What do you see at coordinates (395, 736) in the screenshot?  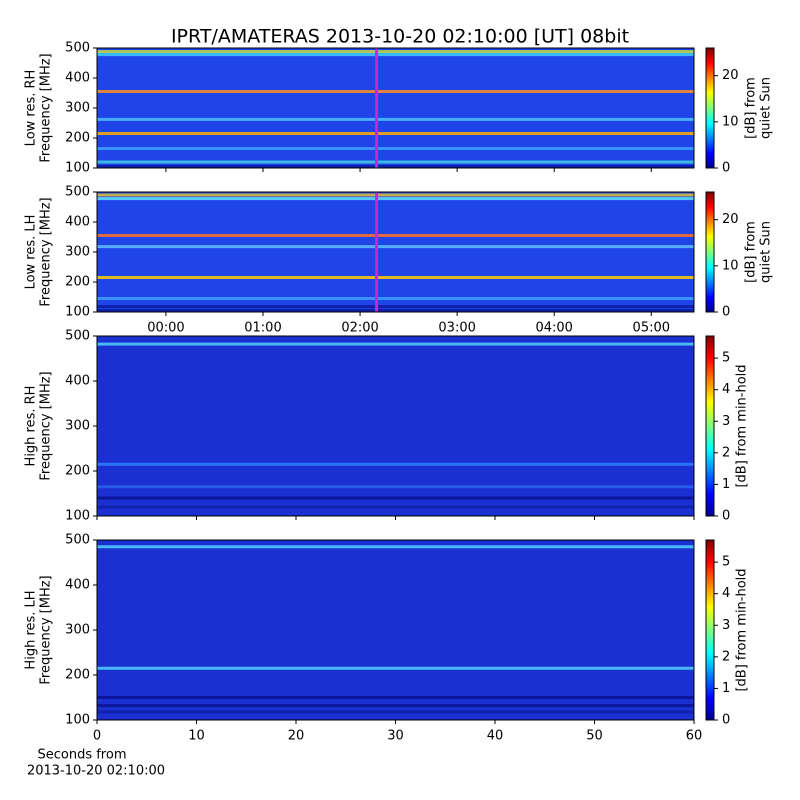 I see `x-tick-label: 30` at bounding box center [395, 736].